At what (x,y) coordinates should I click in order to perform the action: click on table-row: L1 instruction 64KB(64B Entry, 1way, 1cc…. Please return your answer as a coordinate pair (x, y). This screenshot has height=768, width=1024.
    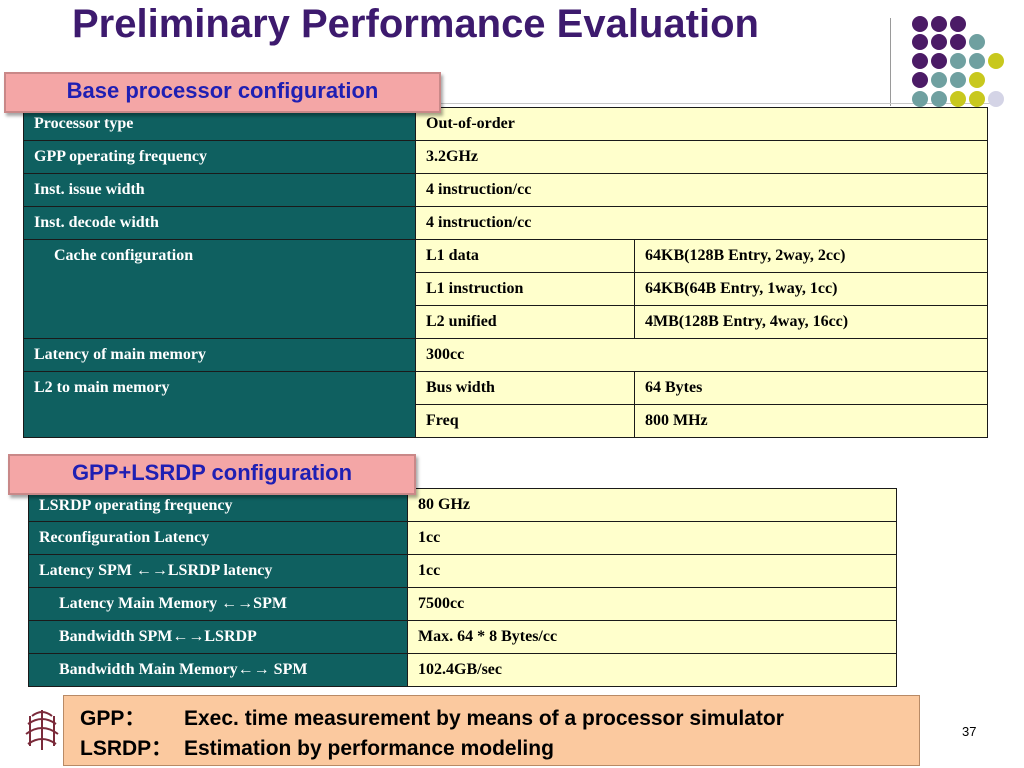
    Looking at the image, I should click on (506, 289).